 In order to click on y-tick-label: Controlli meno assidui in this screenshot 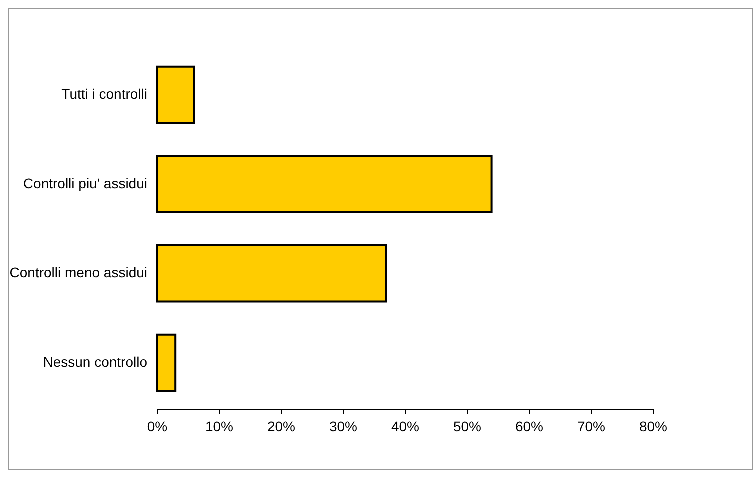, I will do `click(79, 272)`.